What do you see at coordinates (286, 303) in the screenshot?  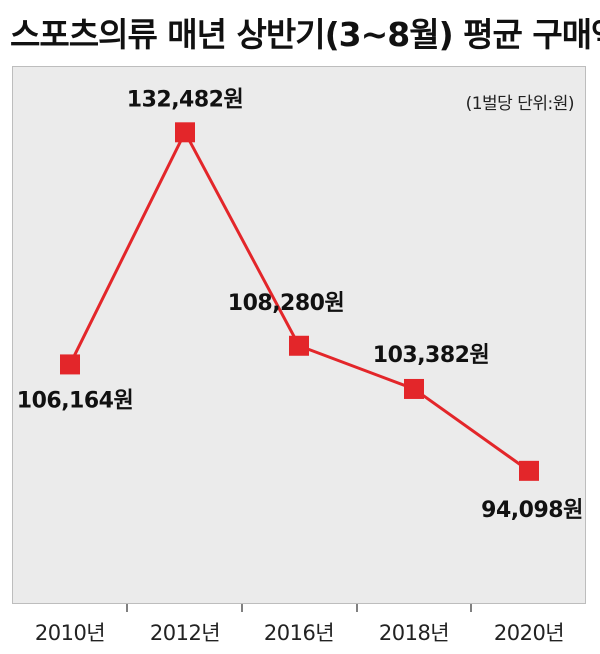 I see `data-label-2016년: 108,280원` at bounding box center [286, 303].